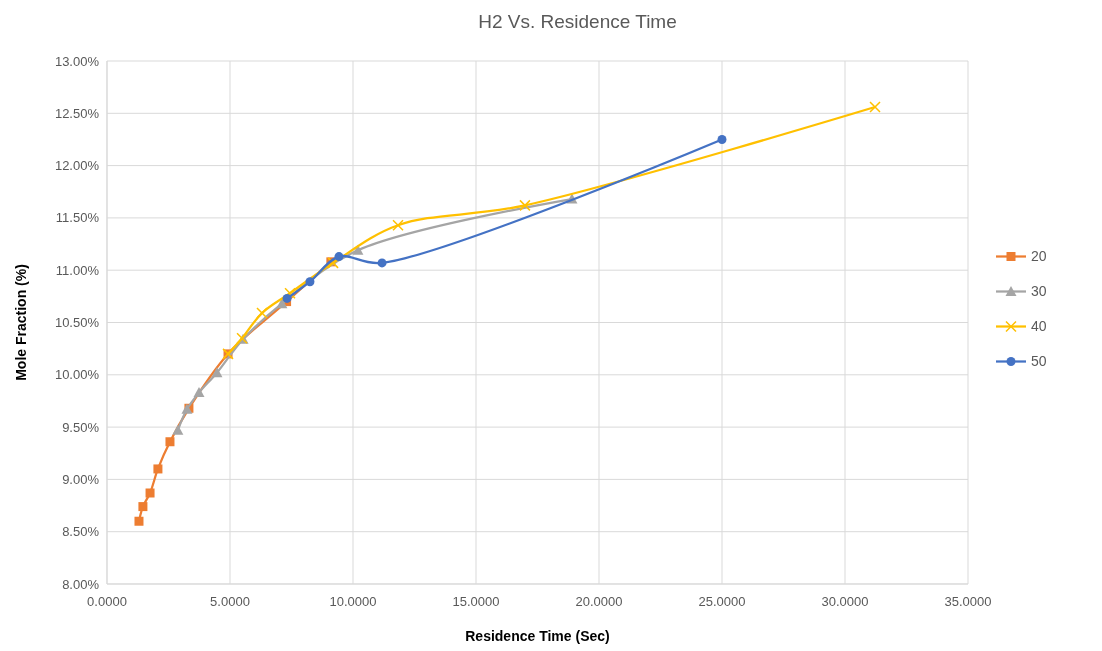 This screenshot has width=1102, height=651. Describe the element at coordinates (77, 61) in the screenshot. I see `y-tick-label: 13.00%` at that location.